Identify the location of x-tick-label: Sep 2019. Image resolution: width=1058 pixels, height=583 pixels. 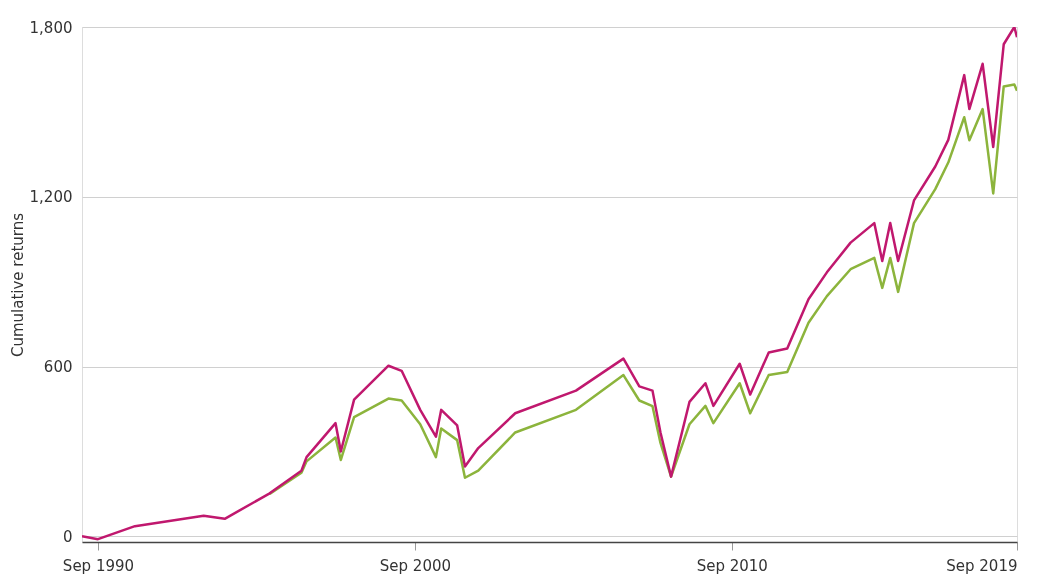
(982, 565).